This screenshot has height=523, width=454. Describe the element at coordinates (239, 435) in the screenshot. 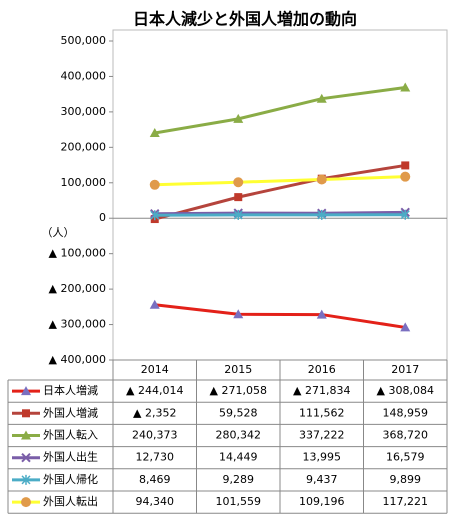

I see `table-value: 280,342` at that location.